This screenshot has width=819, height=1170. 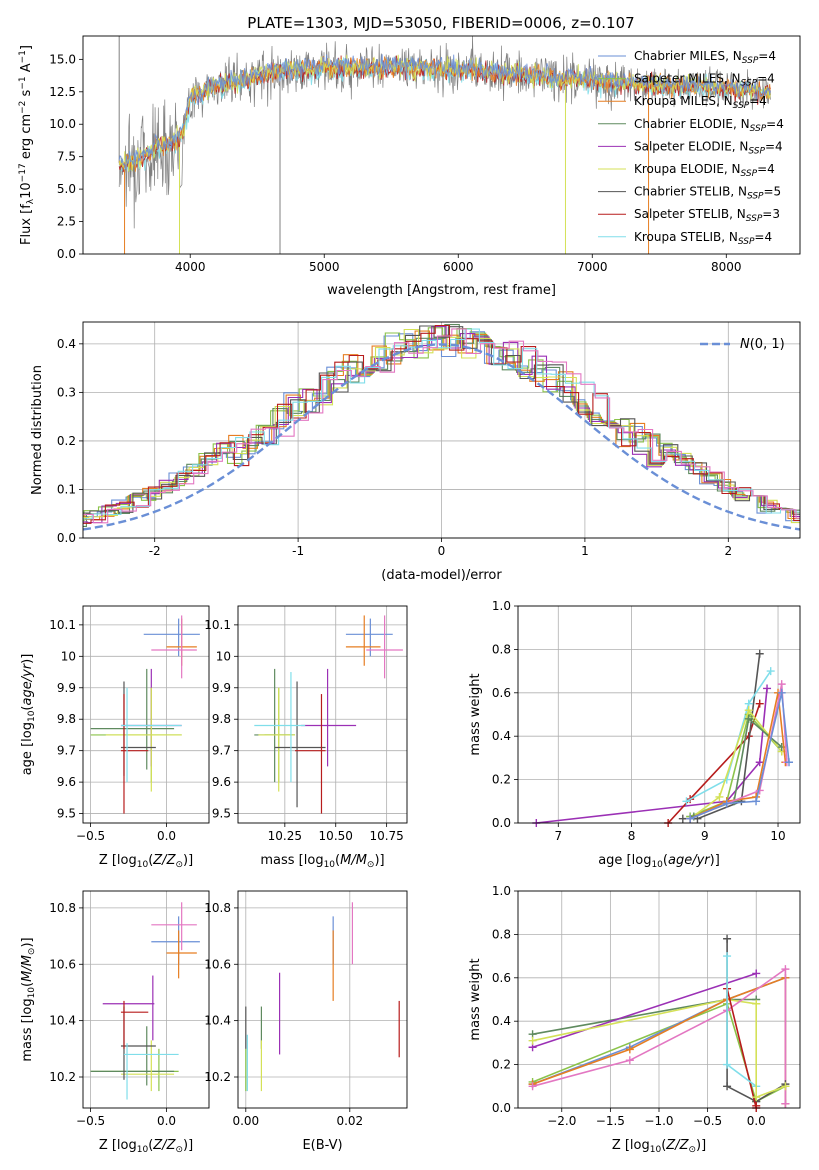 I want to click on mass-age-ytick-label: 9.5, so click(x=221, y=814).